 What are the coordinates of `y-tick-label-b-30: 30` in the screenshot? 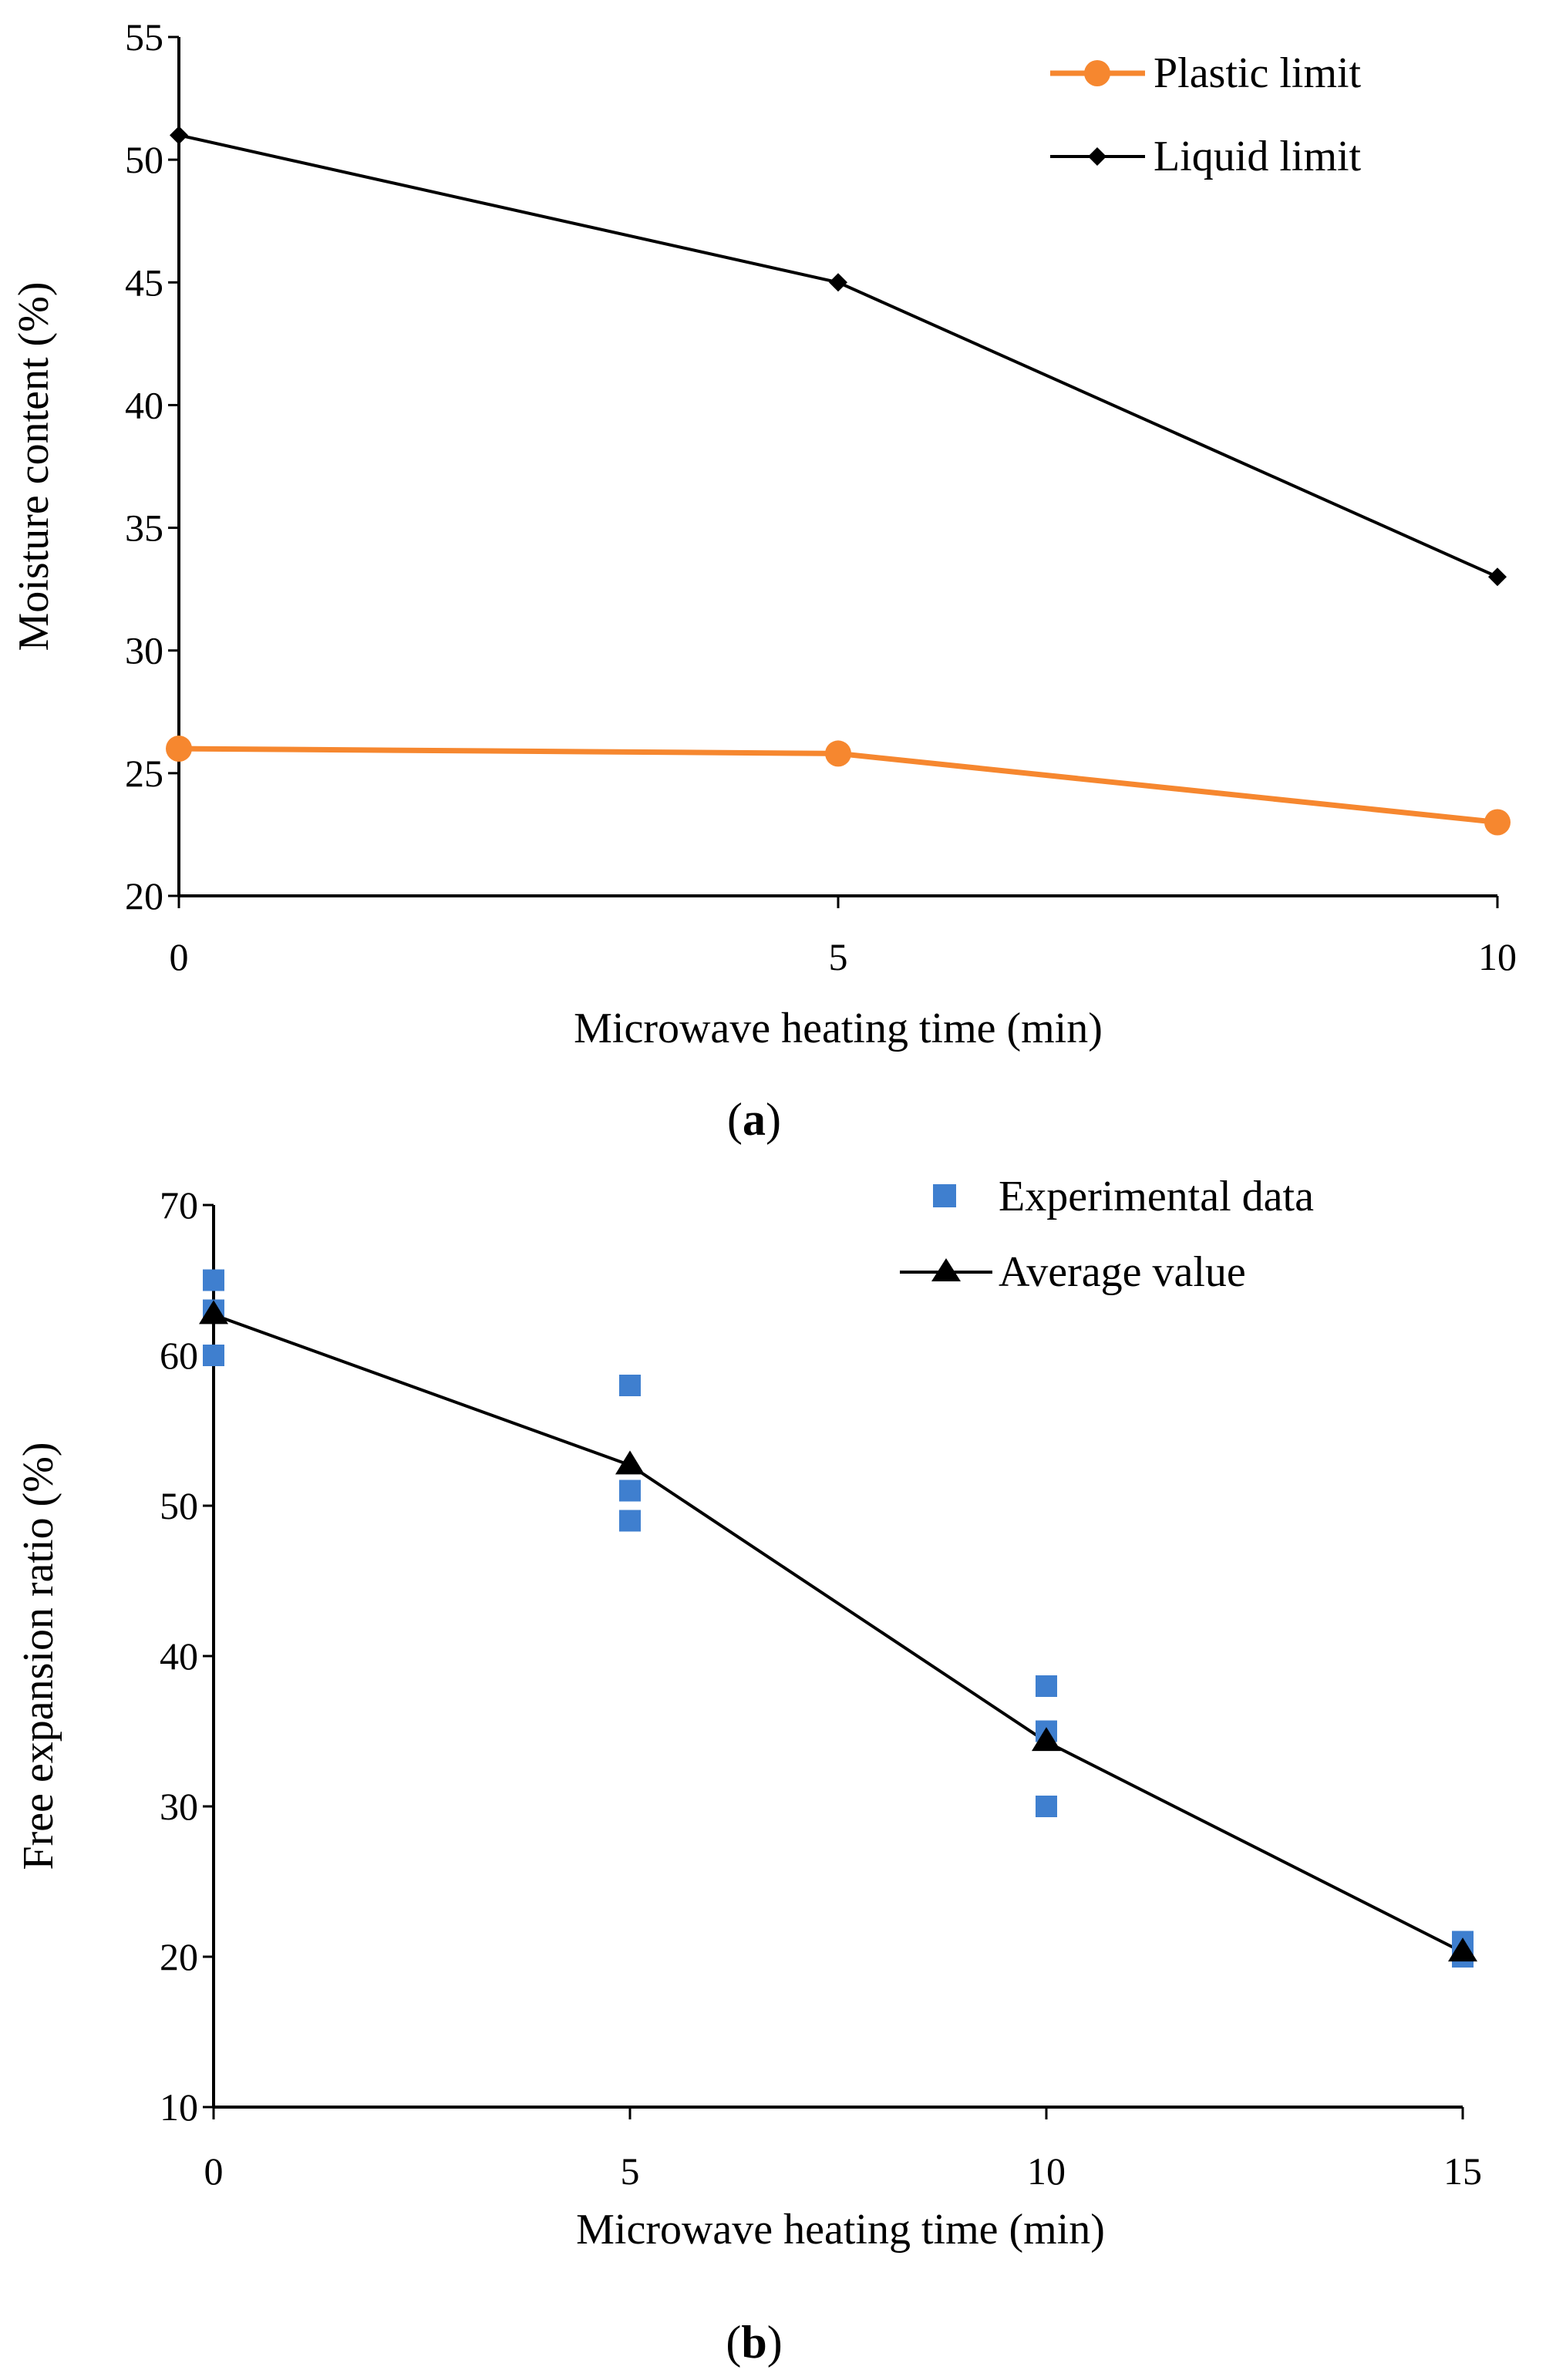 It's located at (179, 1806).